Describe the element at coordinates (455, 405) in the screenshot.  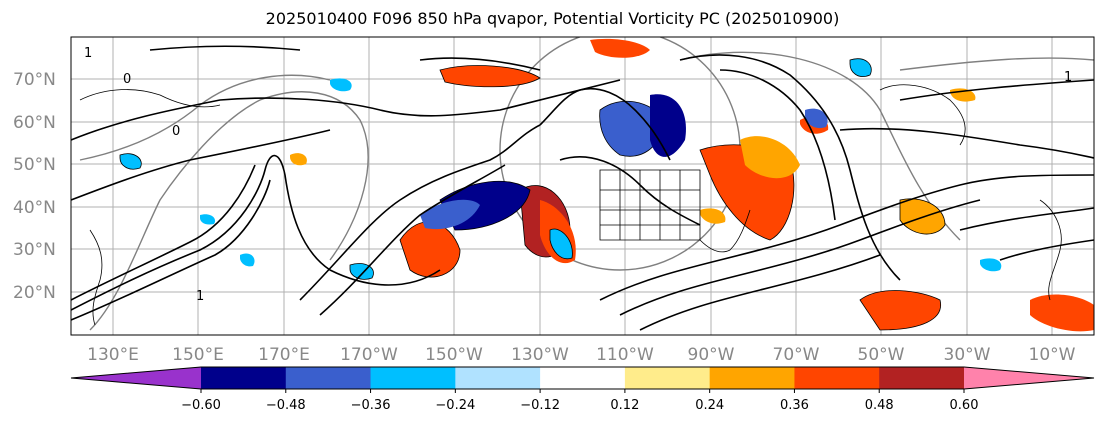
I see `colorbar-tick-label: −0.24` at that location.